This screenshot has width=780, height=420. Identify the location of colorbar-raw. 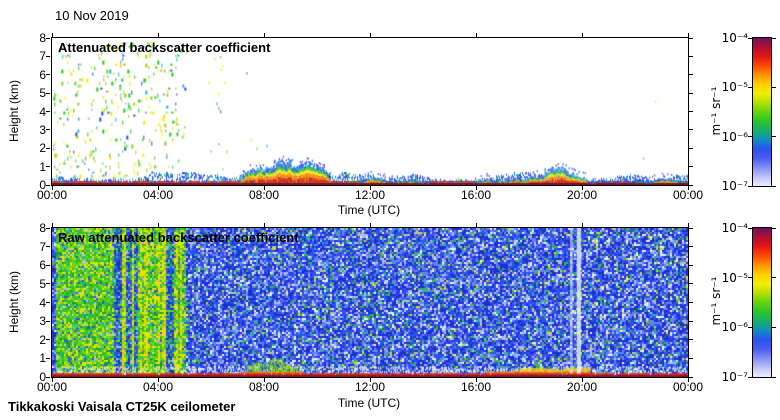
(762, 302).